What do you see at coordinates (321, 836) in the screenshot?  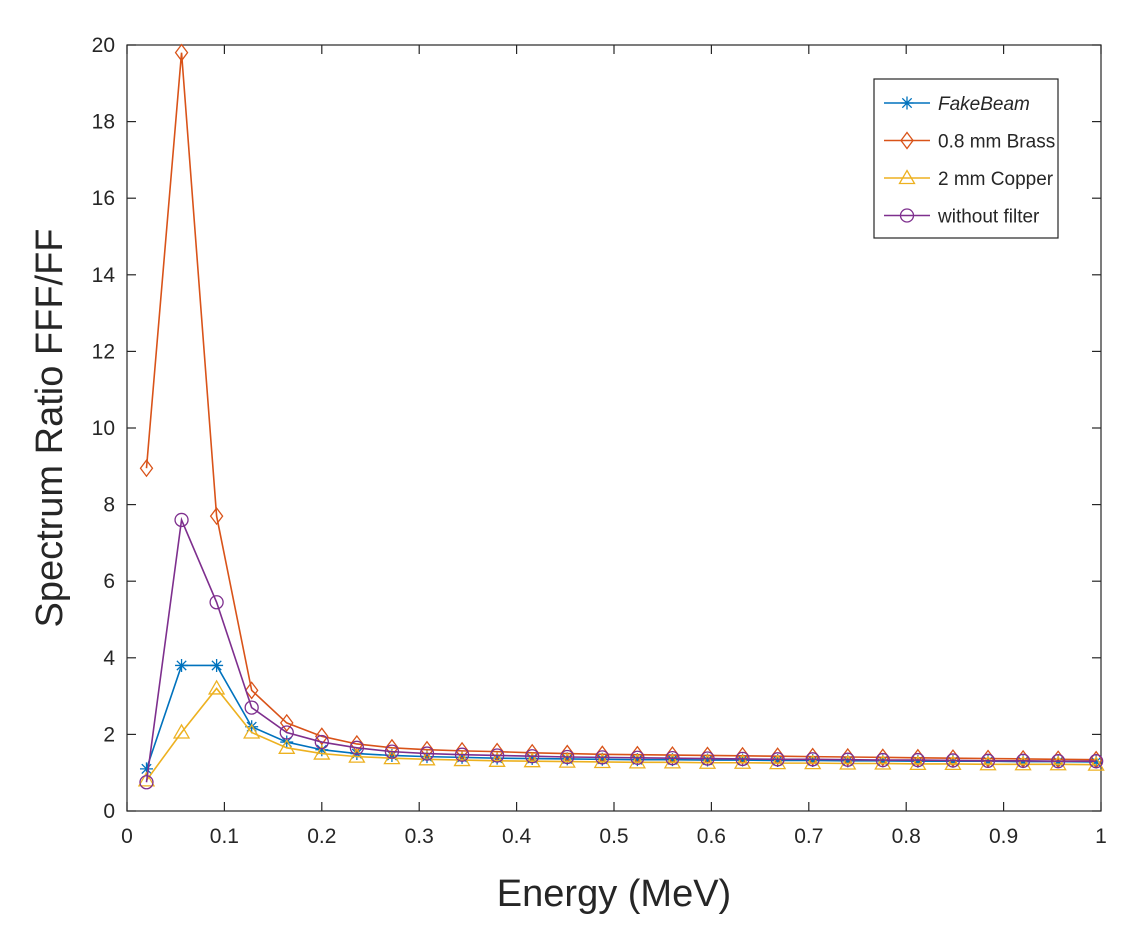 I see `x-tick-label: 0.2` at bounding box center [321, 836].